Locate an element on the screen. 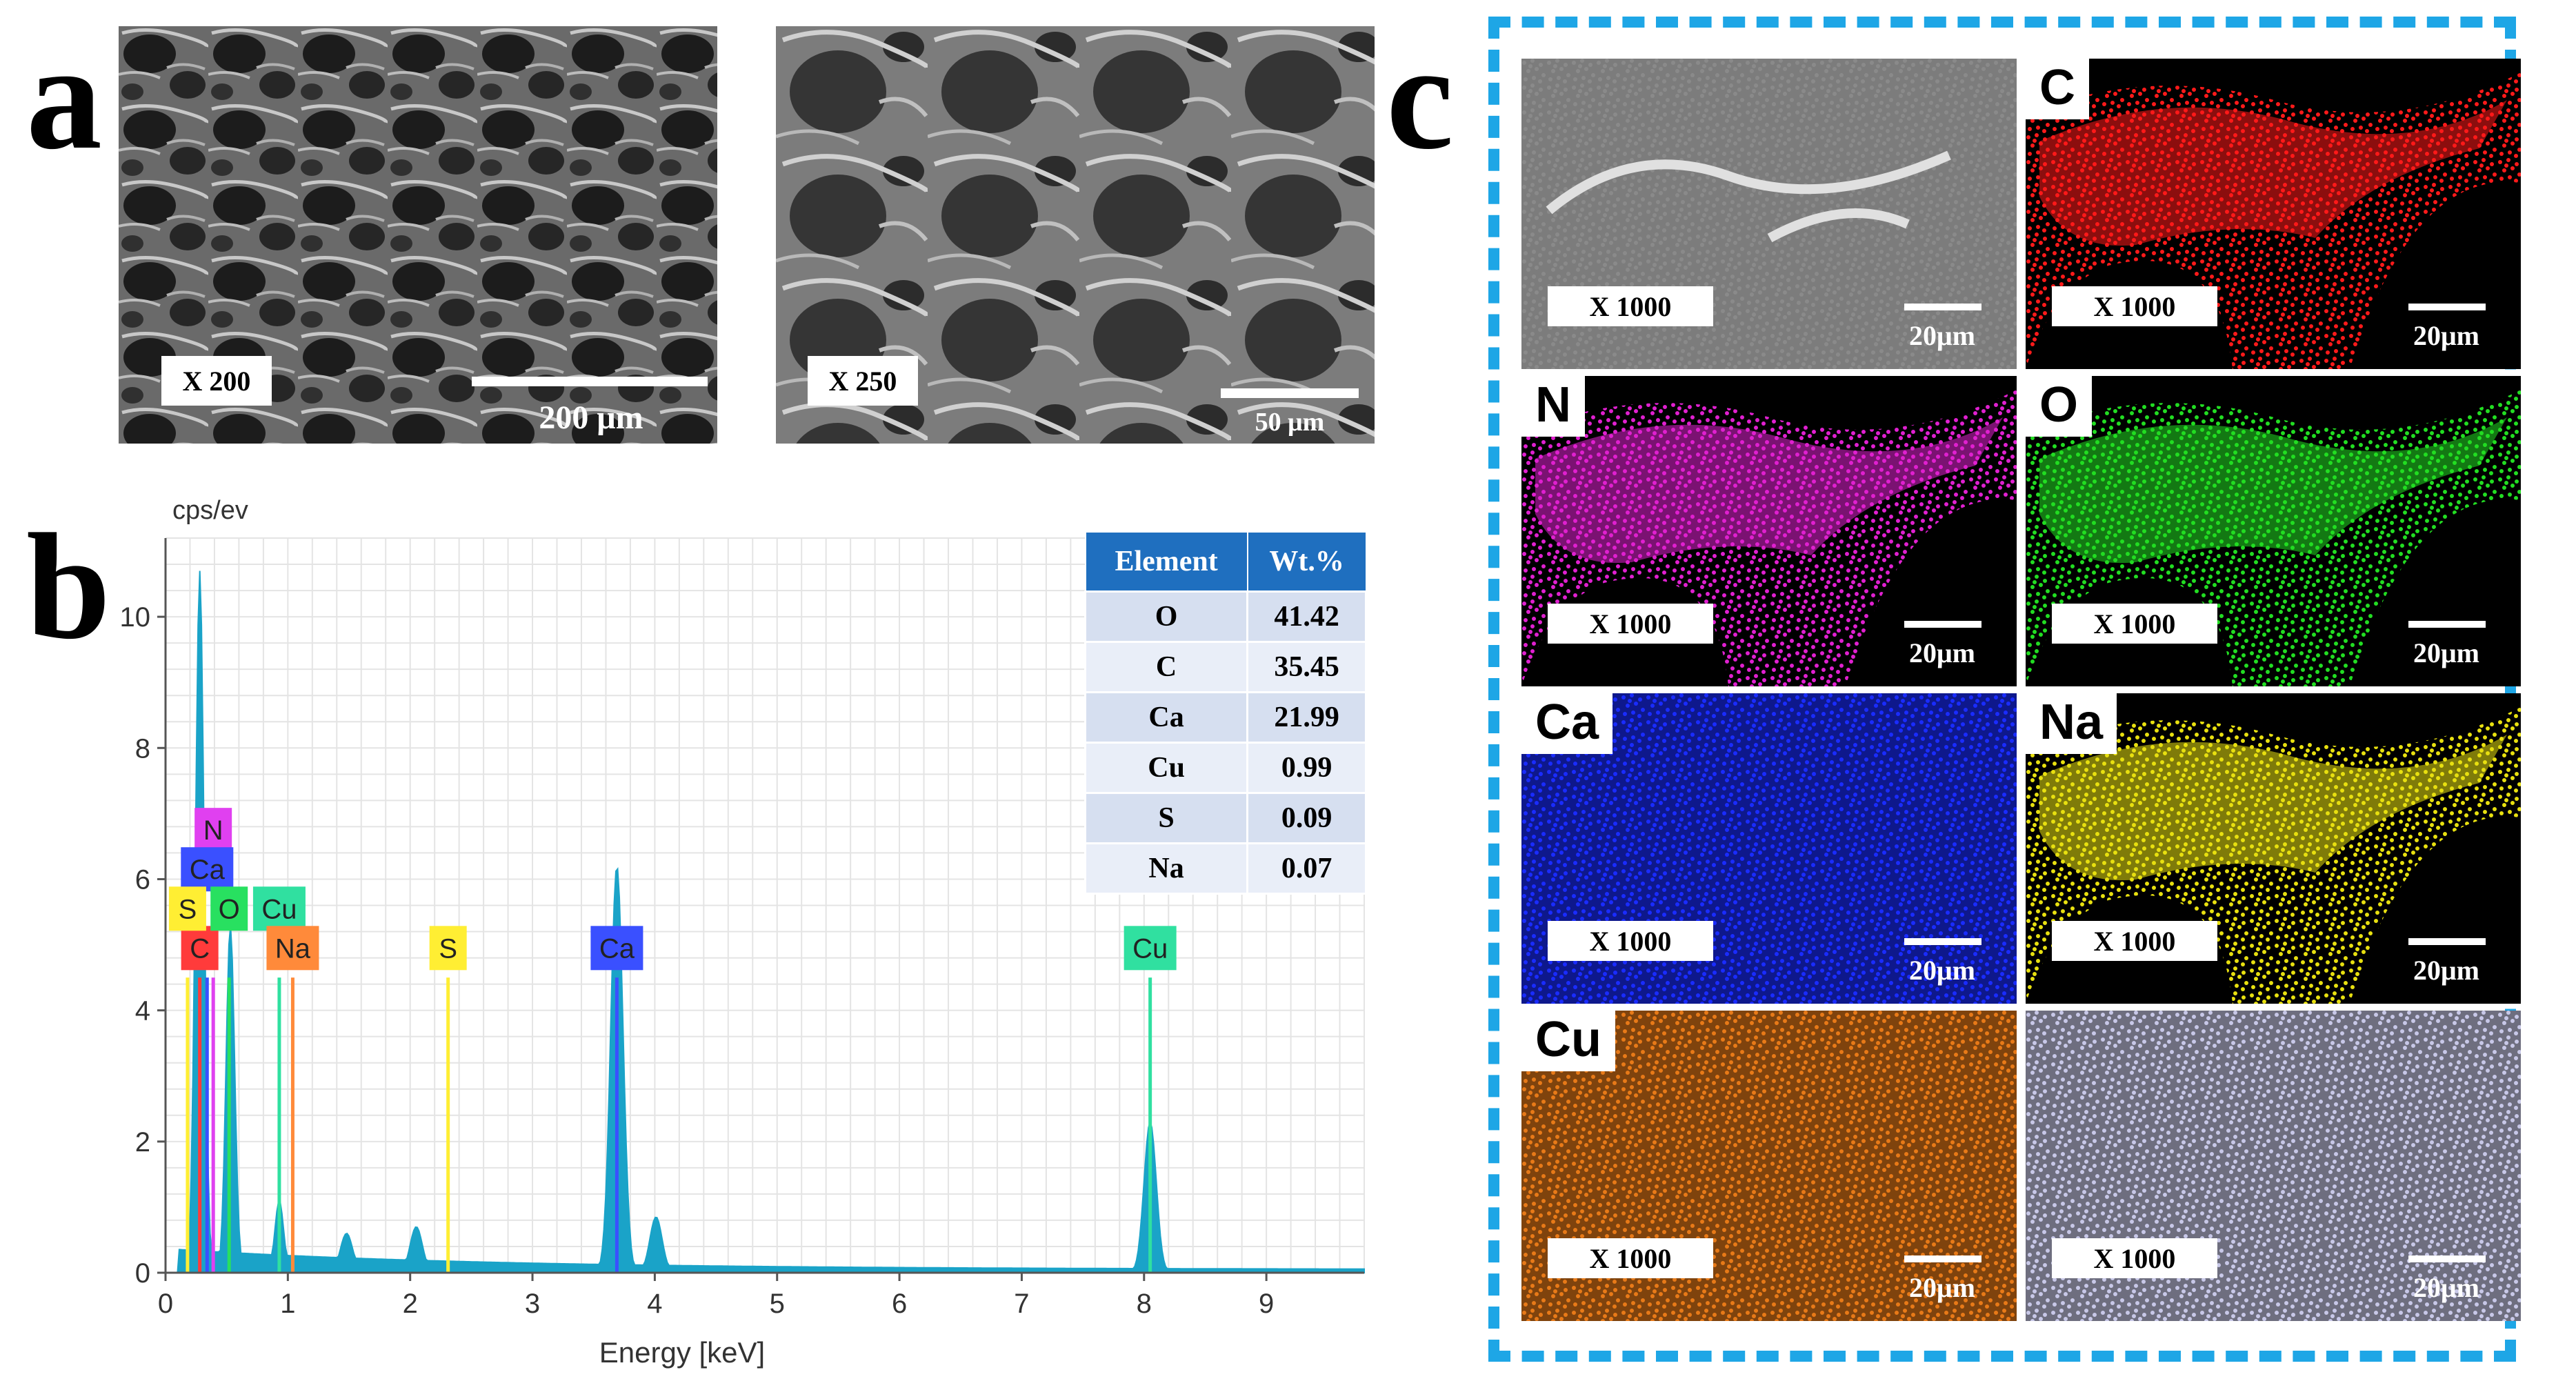 Image resolution: width=2576 pixels, height=1390 pixels. element-label: Cu is located at coordinates (1568, 1041).